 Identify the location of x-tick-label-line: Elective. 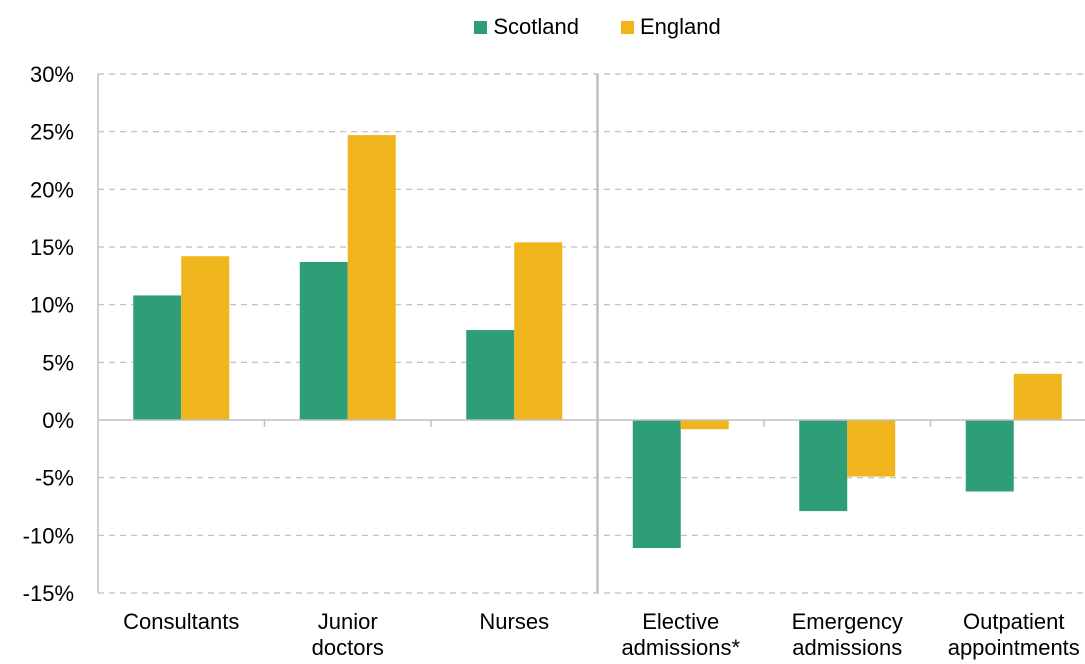
(680, 621).